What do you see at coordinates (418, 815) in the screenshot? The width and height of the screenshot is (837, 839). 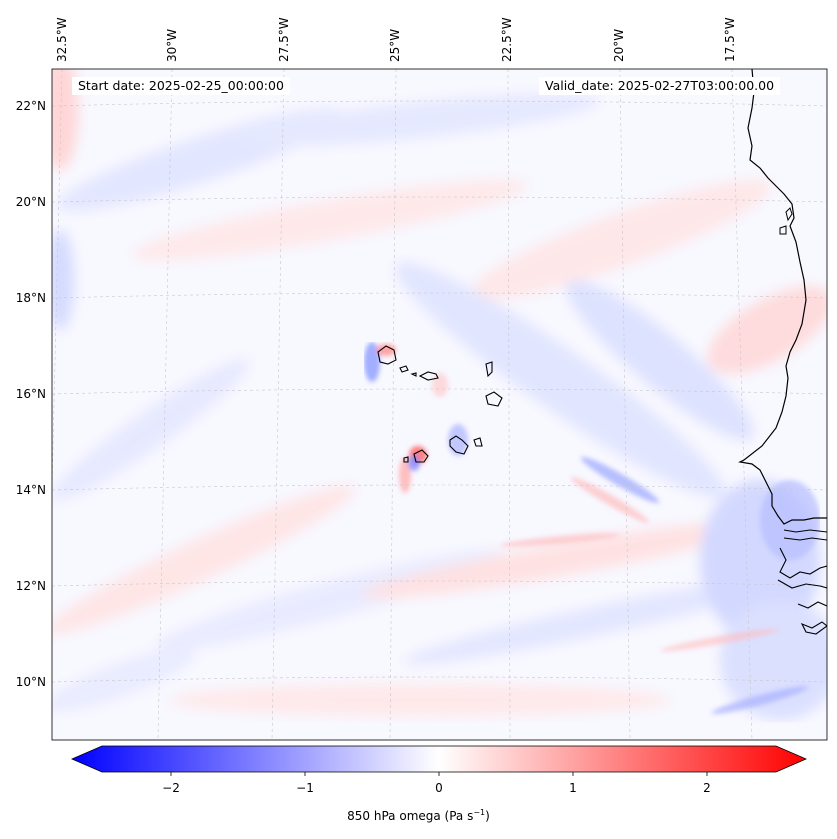 I see `colorbar-label: 850 hPa omega (Pa s−1)` at bounding box center [418, 815].